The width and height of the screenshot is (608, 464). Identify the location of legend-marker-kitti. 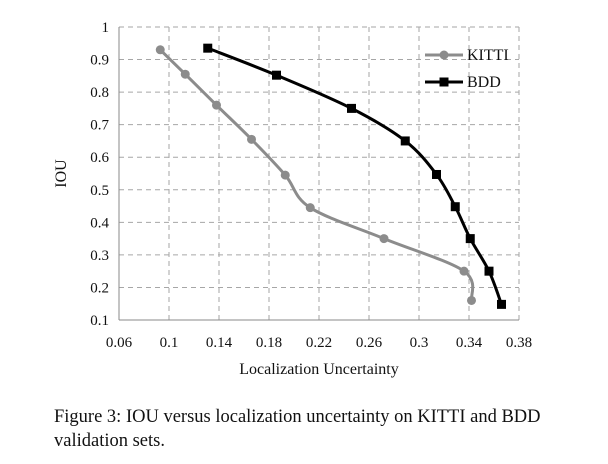
(444, 55).